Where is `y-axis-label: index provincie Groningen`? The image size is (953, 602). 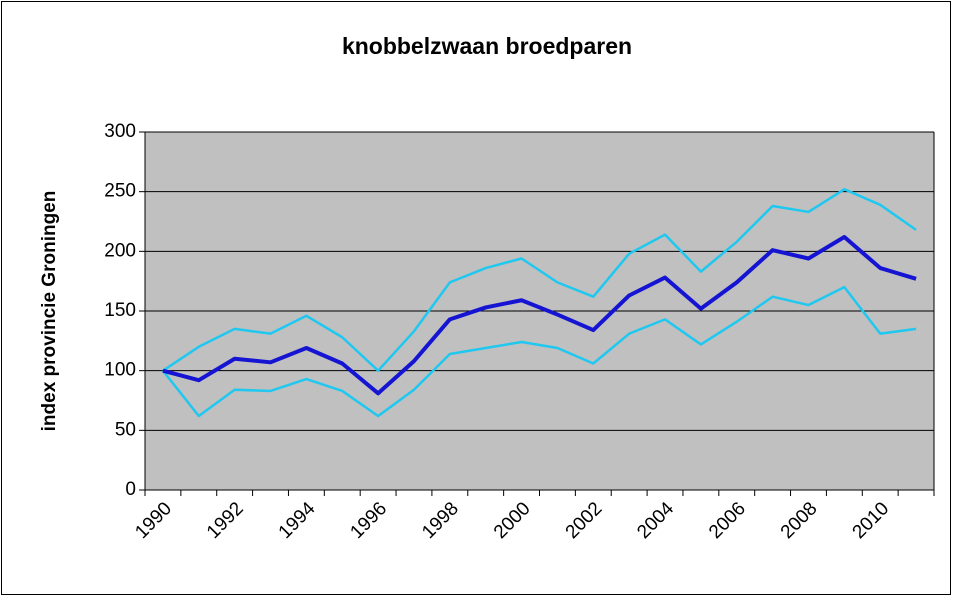 y-axis-label: index provincie Groningen is located at coordinates (49, 311).